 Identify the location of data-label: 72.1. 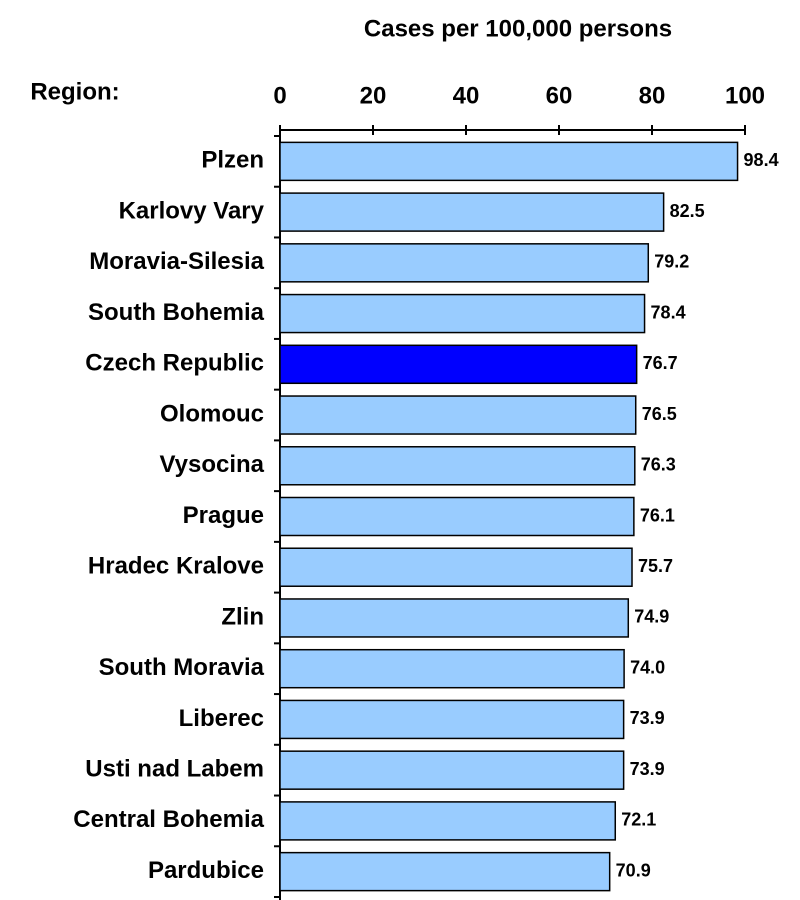
(638, 820).